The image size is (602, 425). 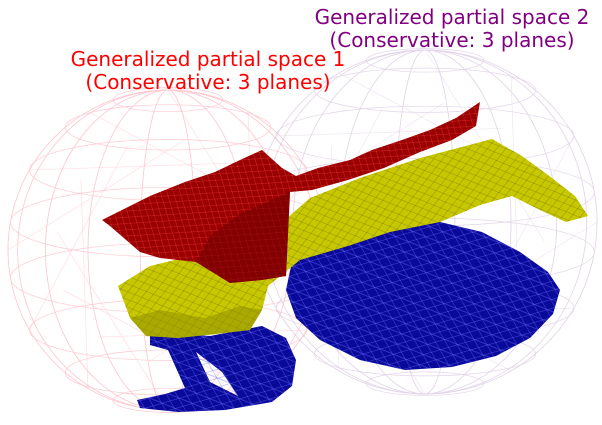 I want to click on space-1-title: Generalized partial space 1, so click(x=208, y=59).